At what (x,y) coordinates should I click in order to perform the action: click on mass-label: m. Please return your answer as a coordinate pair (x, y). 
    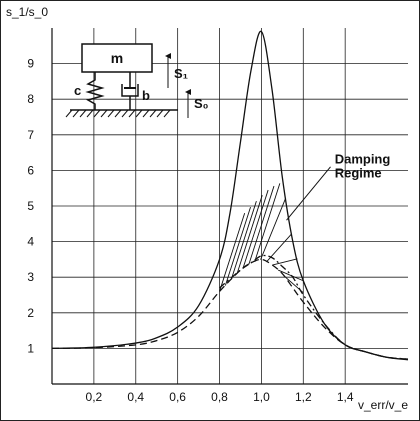
    Looking at the image, I should click on (117, 58).